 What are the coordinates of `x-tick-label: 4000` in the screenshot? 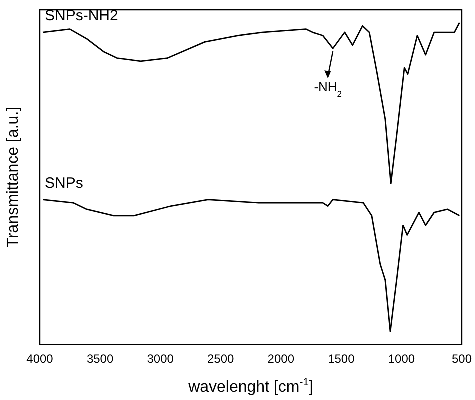 It's located at (40, 359).